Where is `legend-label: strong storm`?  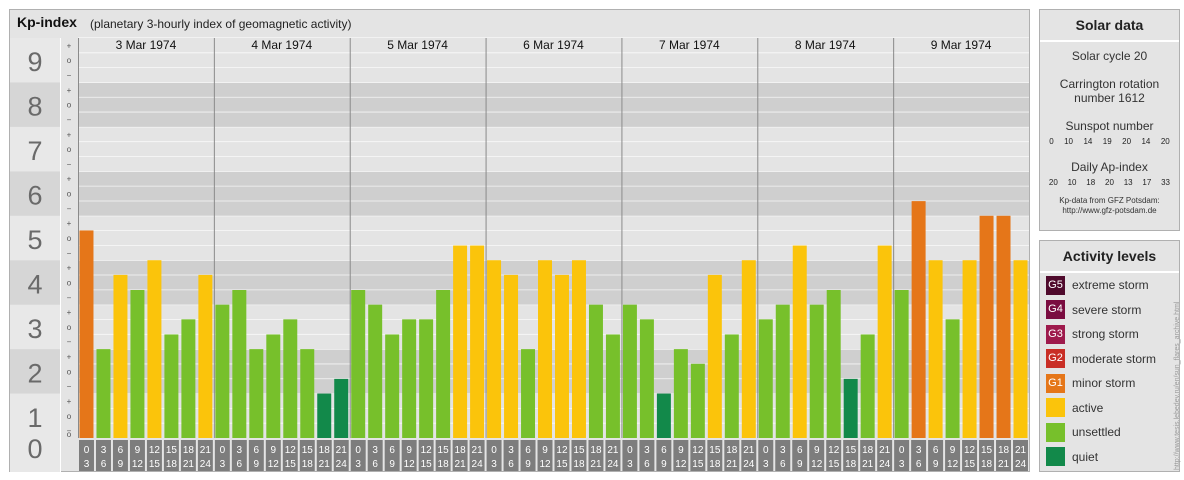
legend-label: strong storm is located at coordinates (1105, 334).